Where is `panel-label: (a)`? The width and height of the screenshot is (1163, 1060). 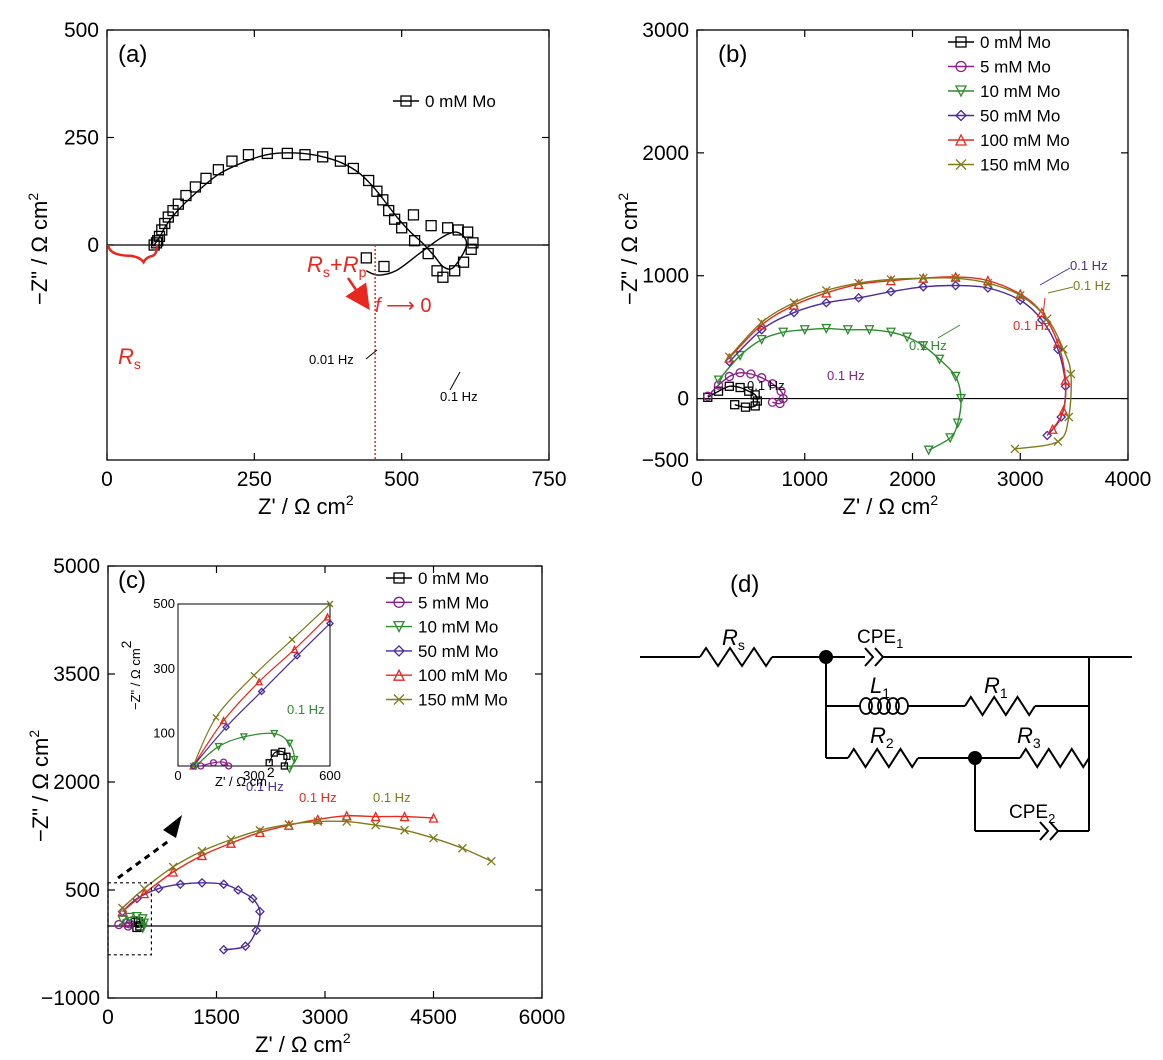 panel-label: (a) is located at coordinates (132, 54).